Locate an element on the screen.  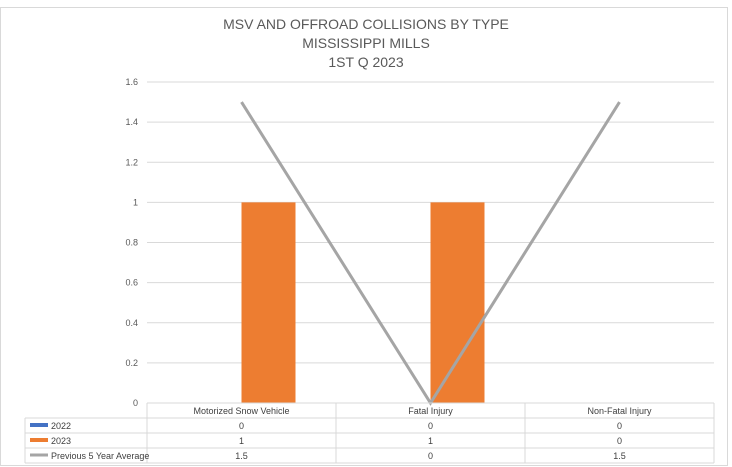
x-category-label: Fatal Injury is located at coordinates (430, 411).